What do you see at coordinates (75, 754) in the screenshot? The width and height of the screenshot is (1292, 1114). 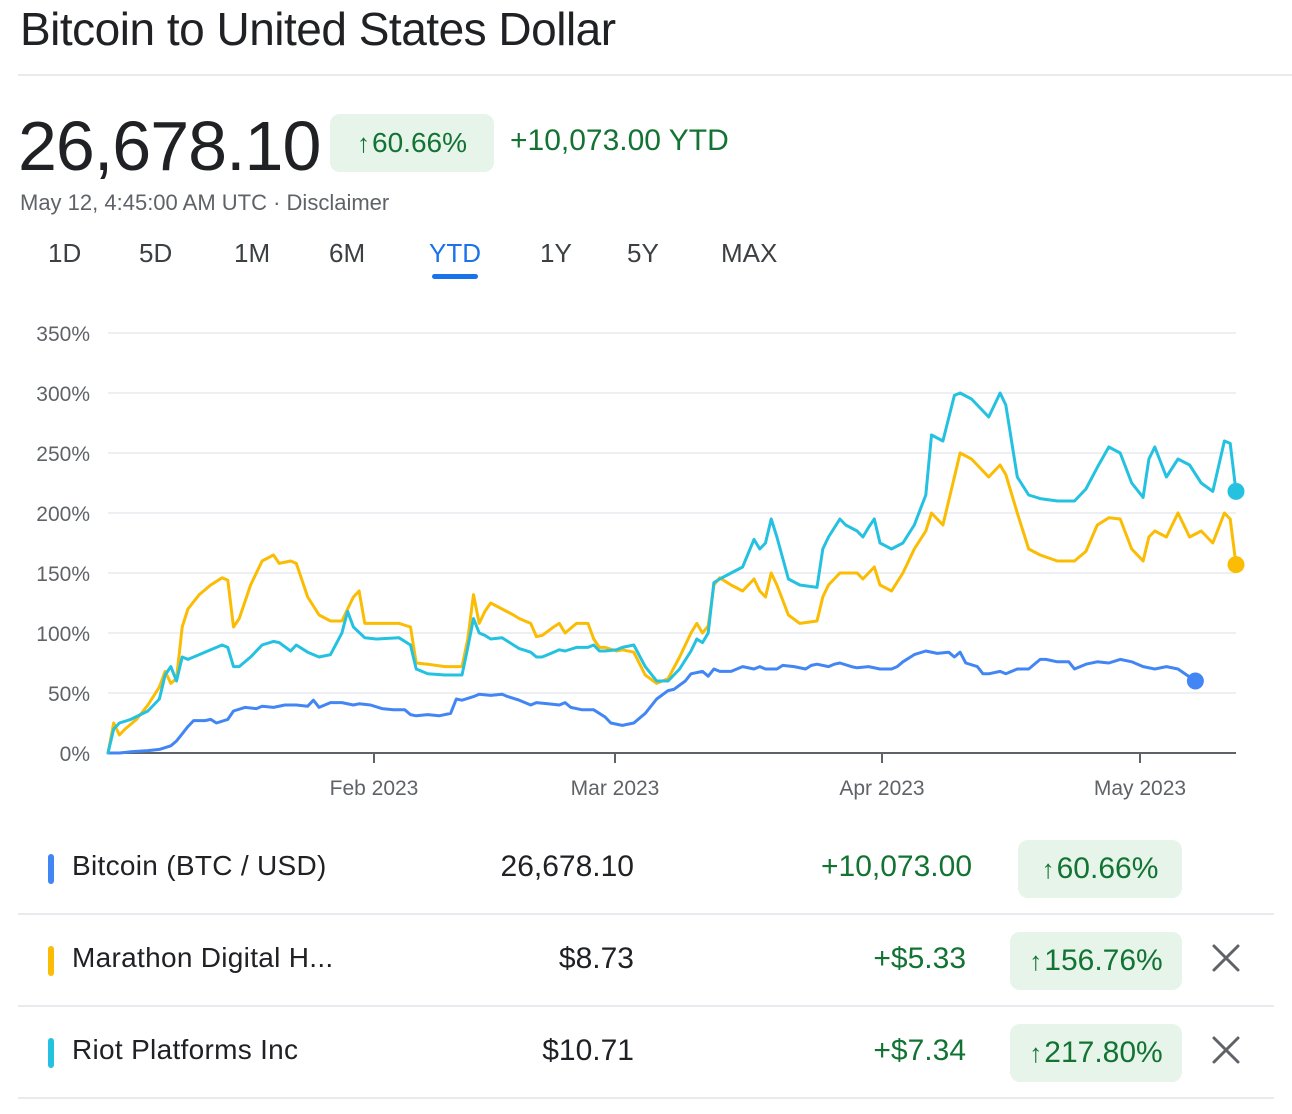 I see `y-tick-label: 0%` at bounding box center [75, 754].